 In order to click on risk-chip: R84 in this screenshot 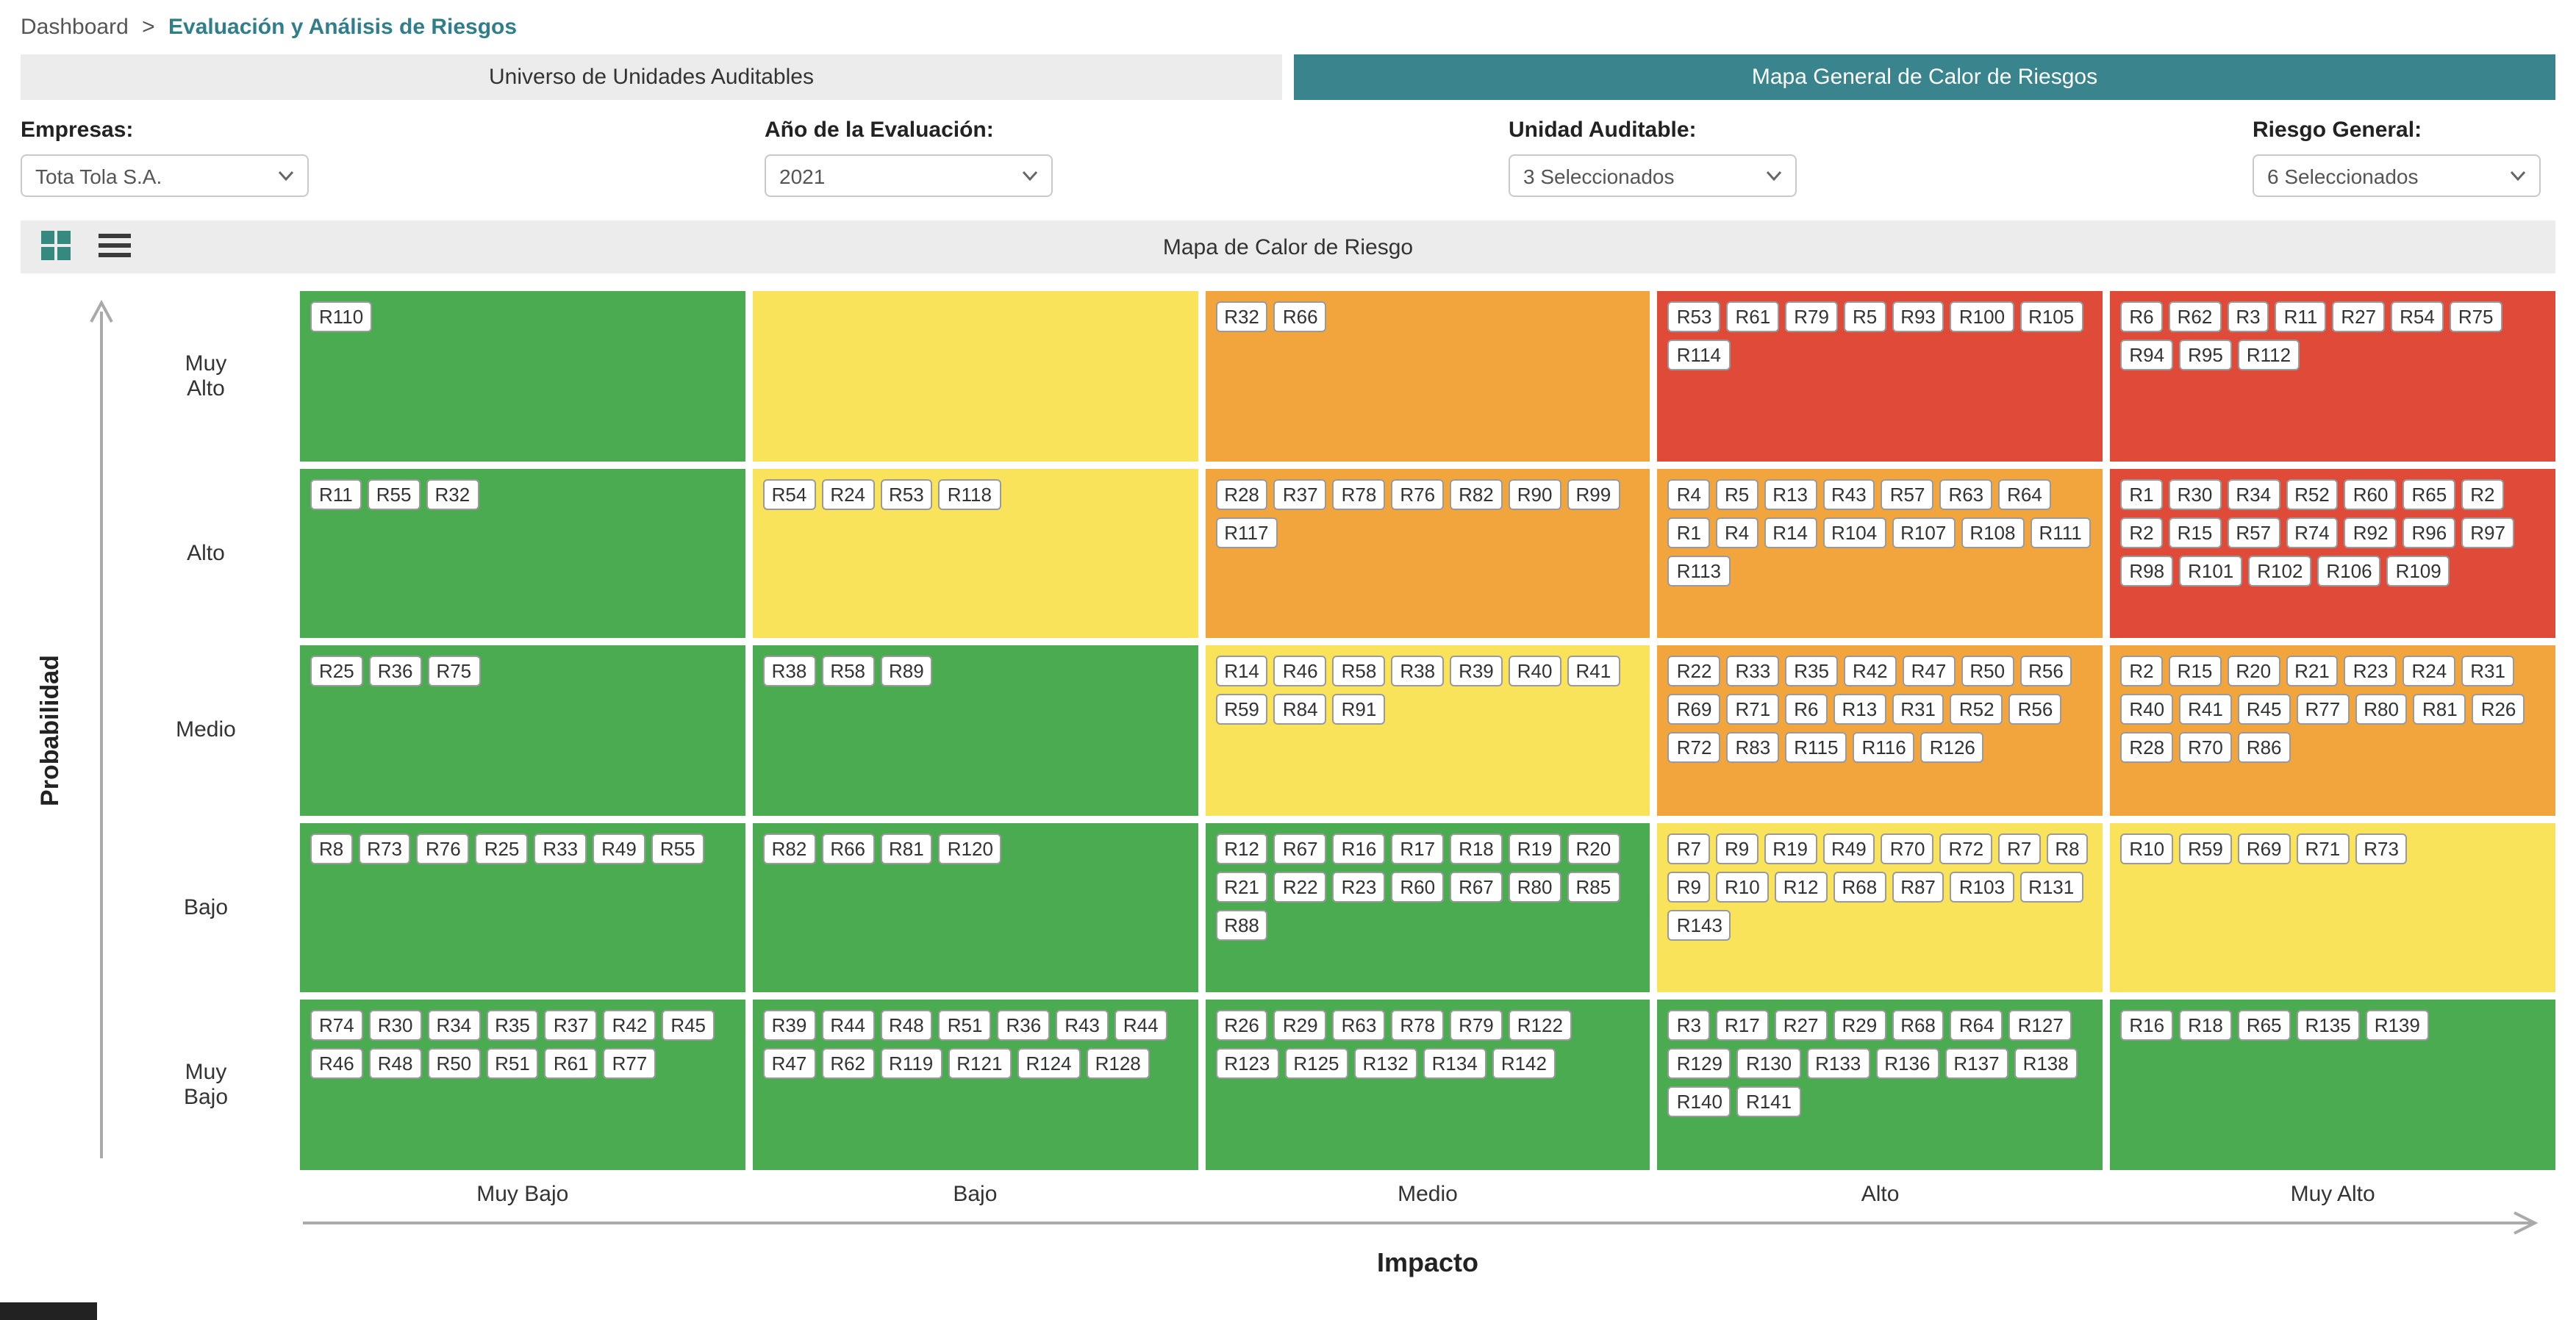, I will do `click(1300, 710)`.